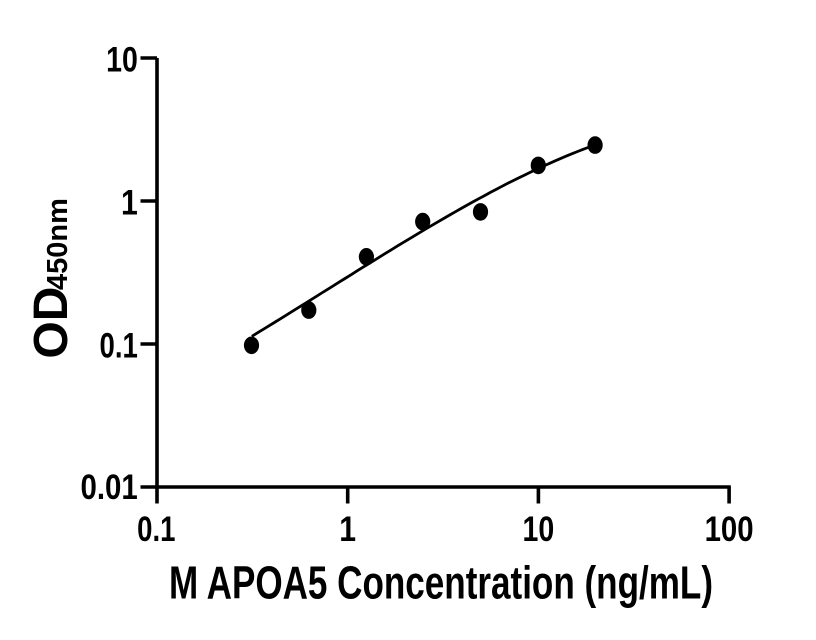  I want to click on svg-text: 450nm, so click(58, 244).